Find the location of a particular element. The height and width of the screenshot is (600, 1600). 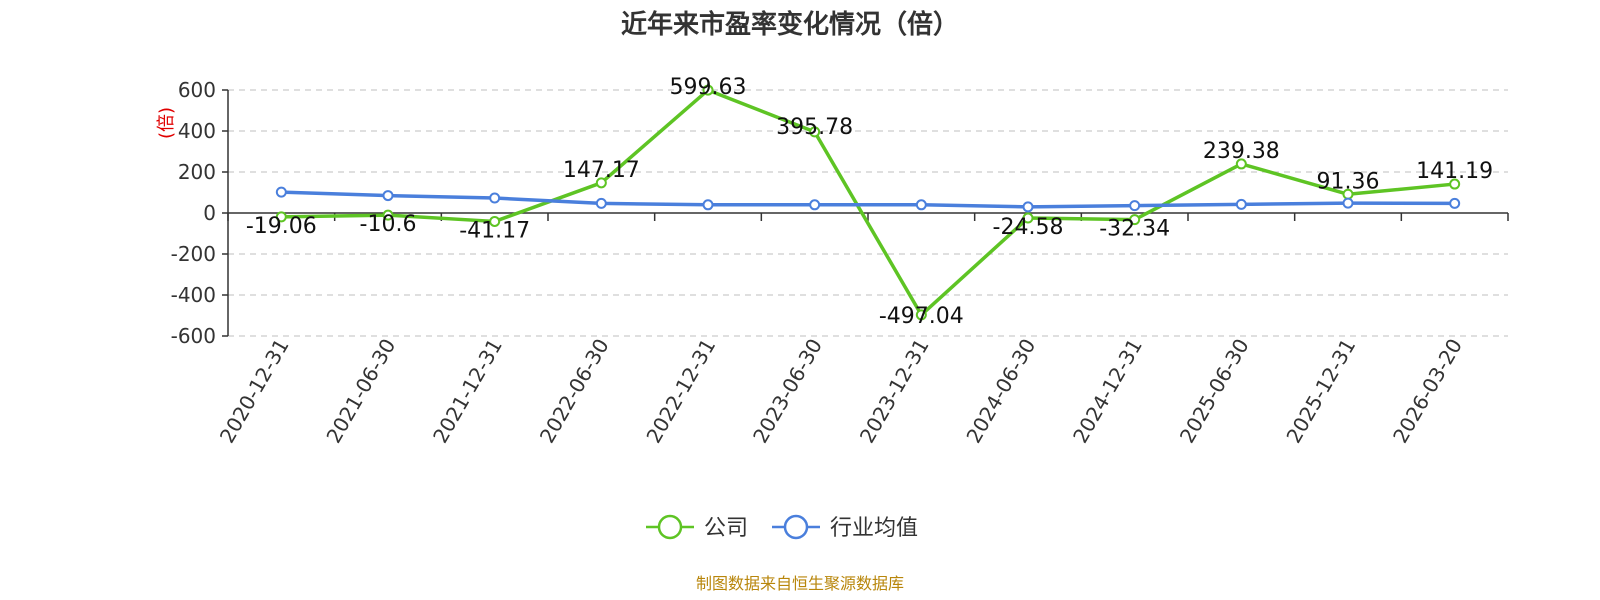

data-label: -24.58 is located at coordinates (1028, 227).